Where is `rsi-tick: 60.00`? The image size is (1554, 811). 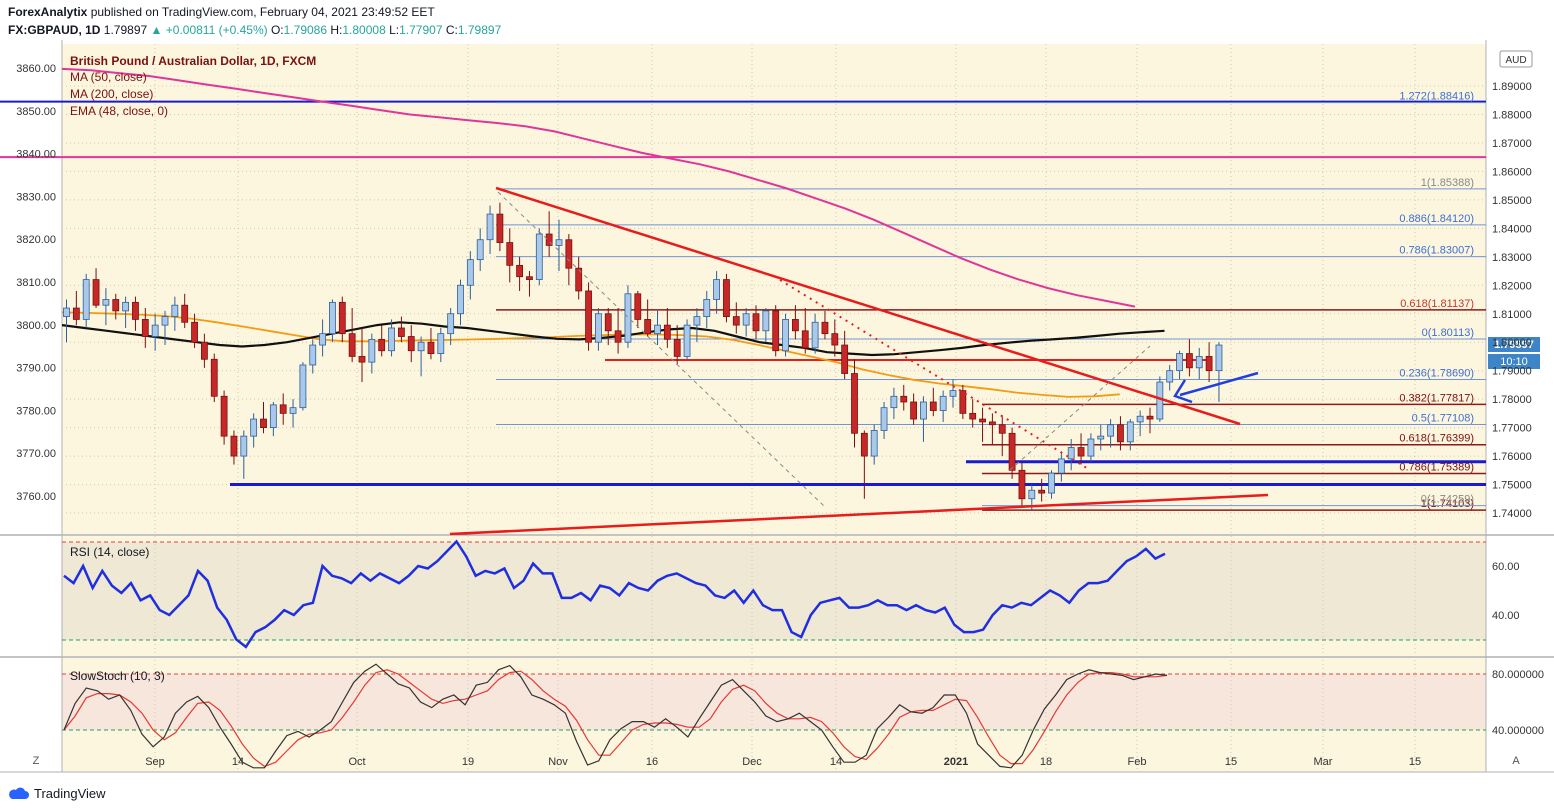 rsi-tick: 60.00 is located at coordinates (1506, 567).